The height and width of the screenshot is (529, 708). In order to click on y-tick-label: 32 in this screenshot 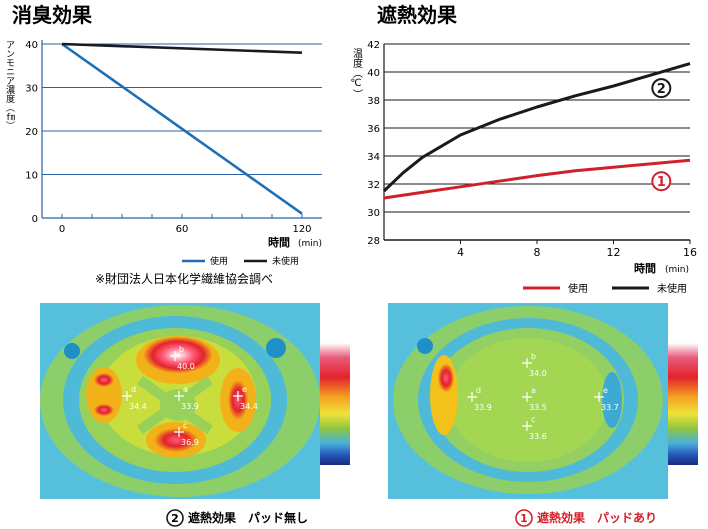, I will do `click(373, 185)`.